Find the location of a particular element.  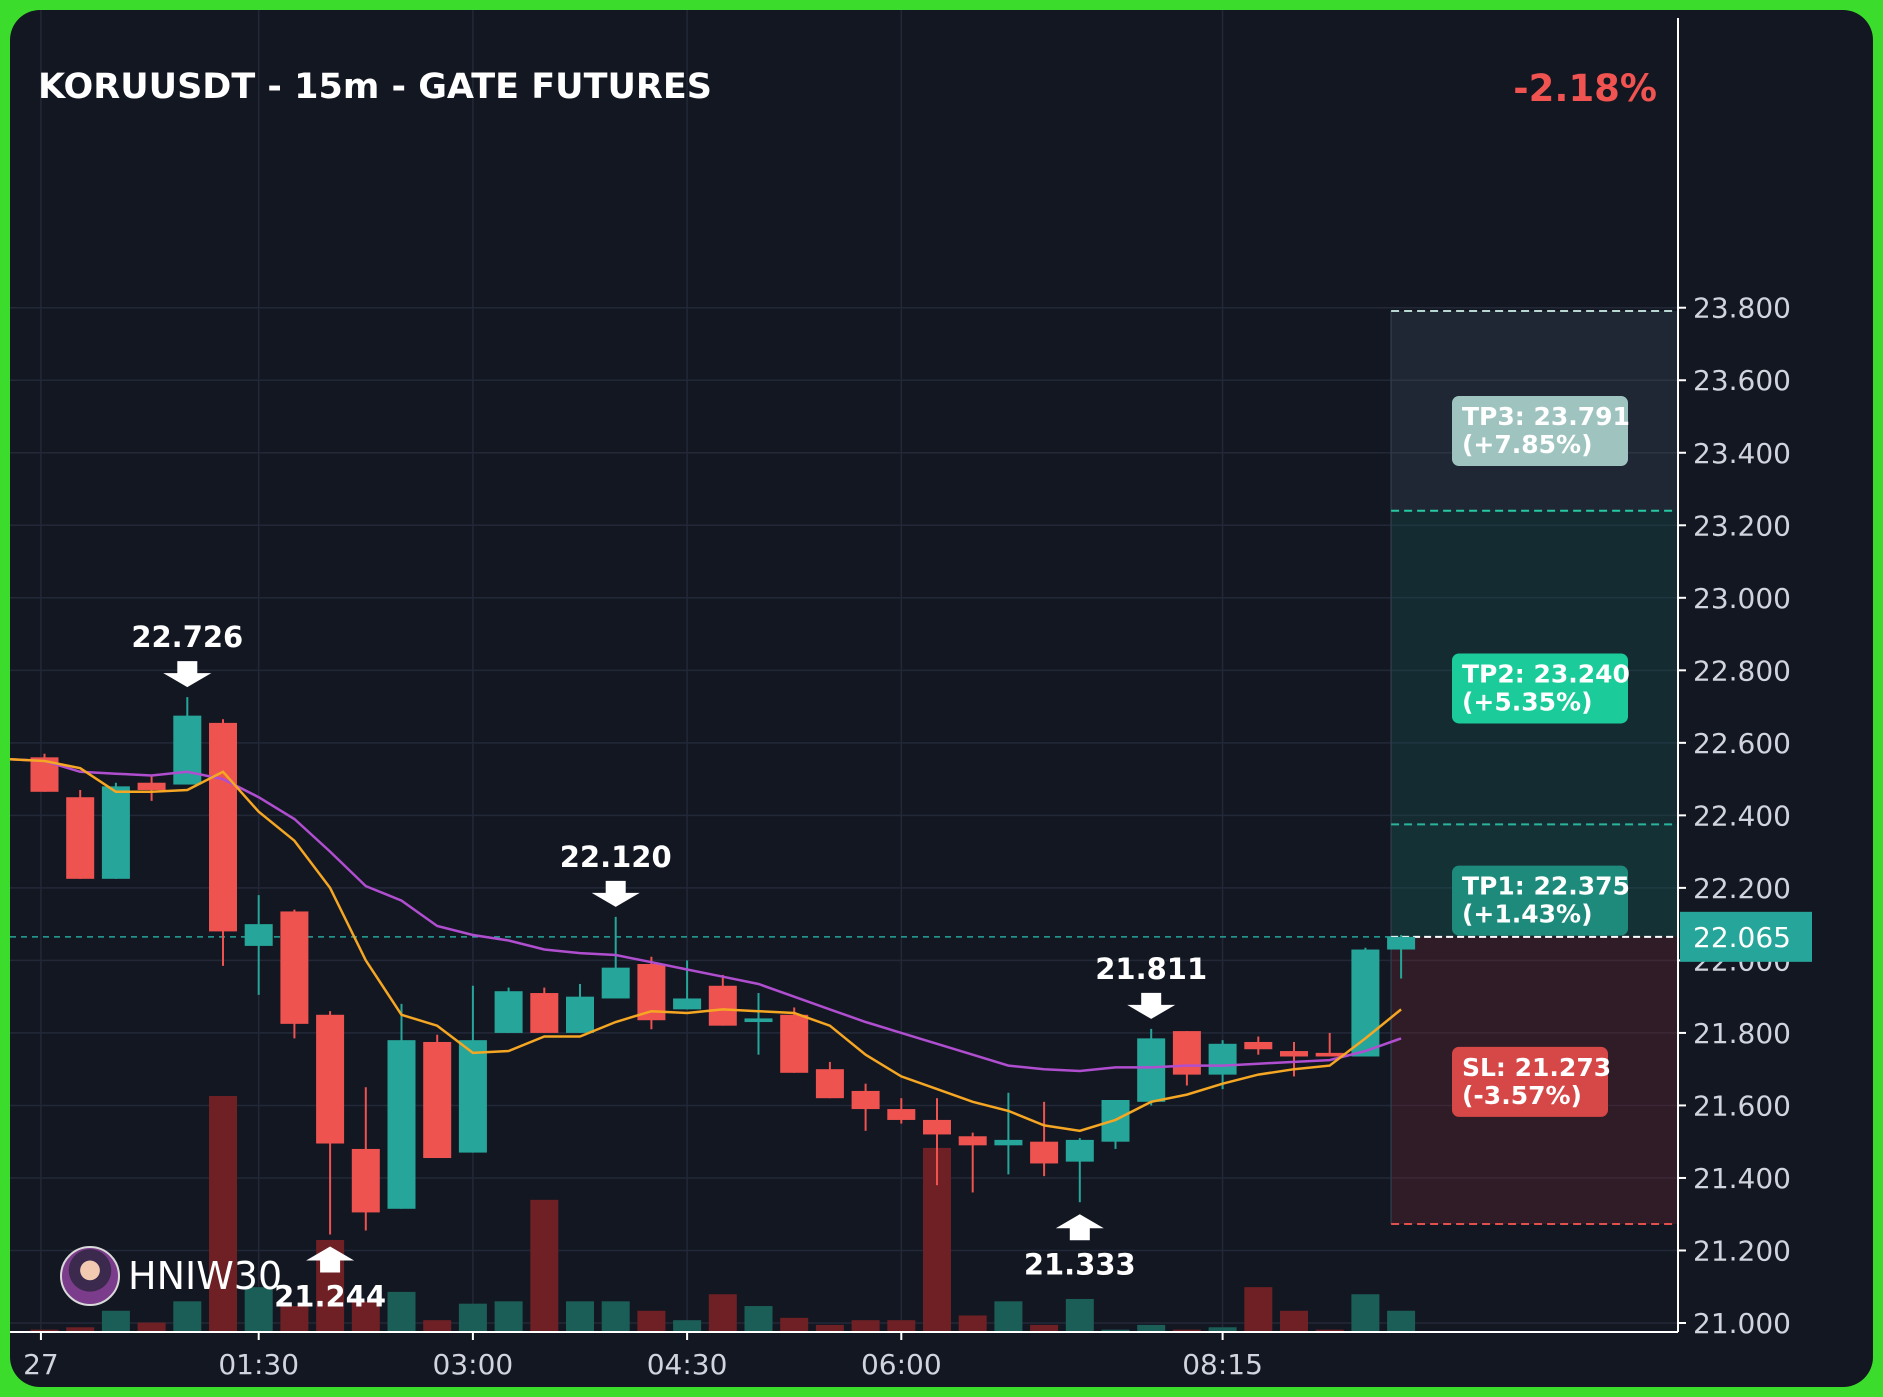

label-line1: TP1: 22.375 is located at coordinates (1546, 886).